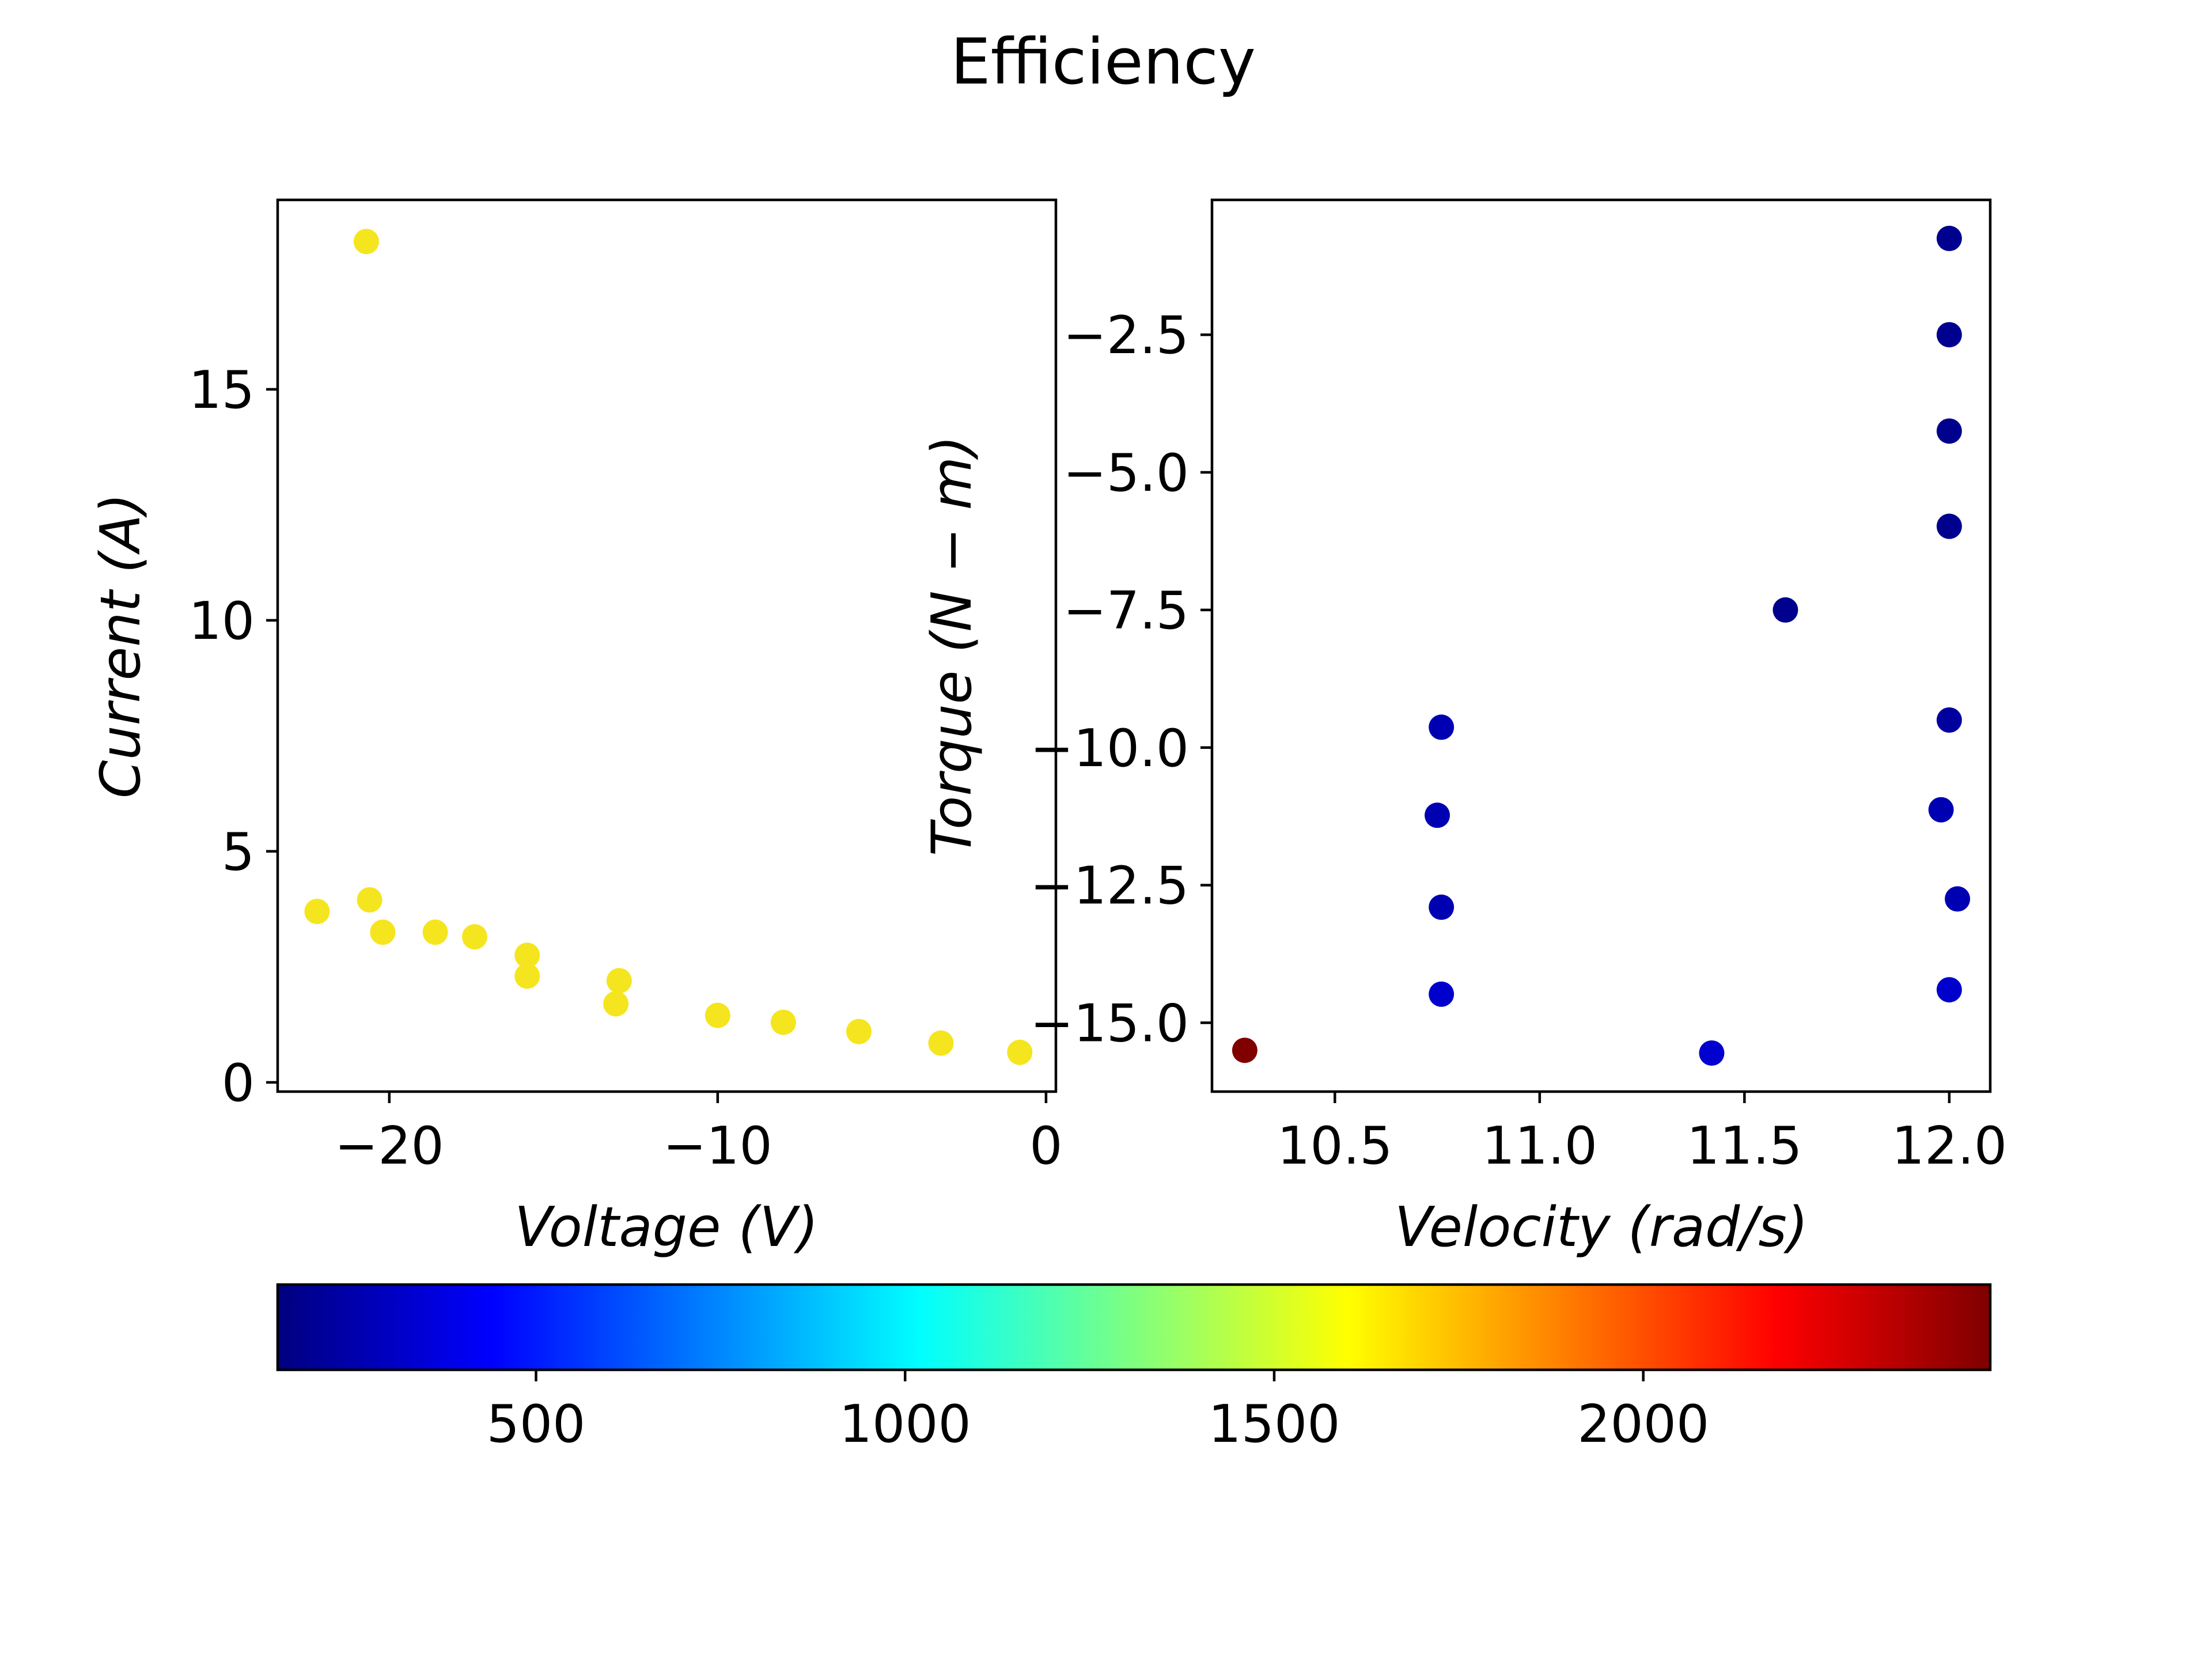 The width and height of the screenshot is (2212, 1659). What do you see at coordinates (1744, 1146) in the screenshot?
I see `right-x-tick-label: 11.5` at bounding box center [1744, 1146].